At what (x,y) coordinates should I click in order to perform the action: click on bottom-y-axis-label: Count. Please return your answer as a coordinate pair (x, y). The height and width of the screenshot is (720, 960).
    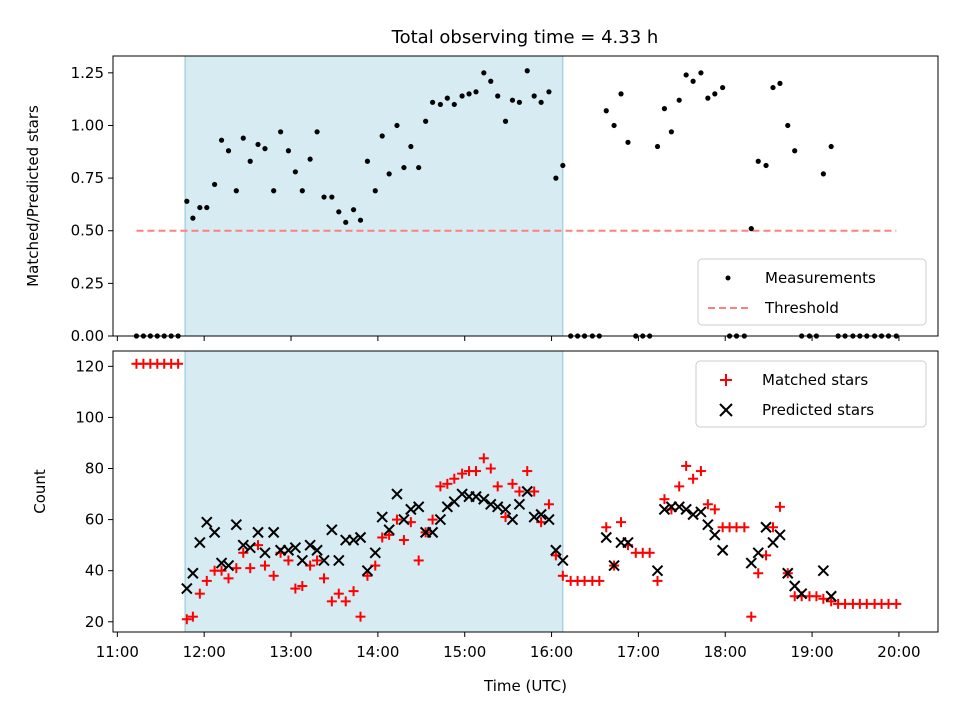
    Looking at the image, I should click on (40, 491).